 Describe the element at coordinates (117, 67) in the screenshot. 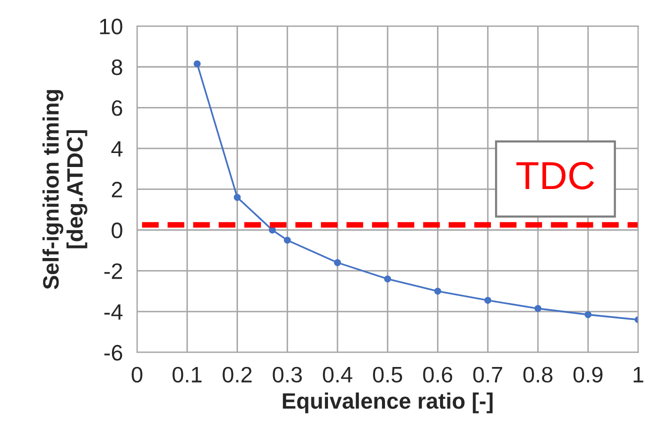

I see `y-tick-label: 8` at that location.